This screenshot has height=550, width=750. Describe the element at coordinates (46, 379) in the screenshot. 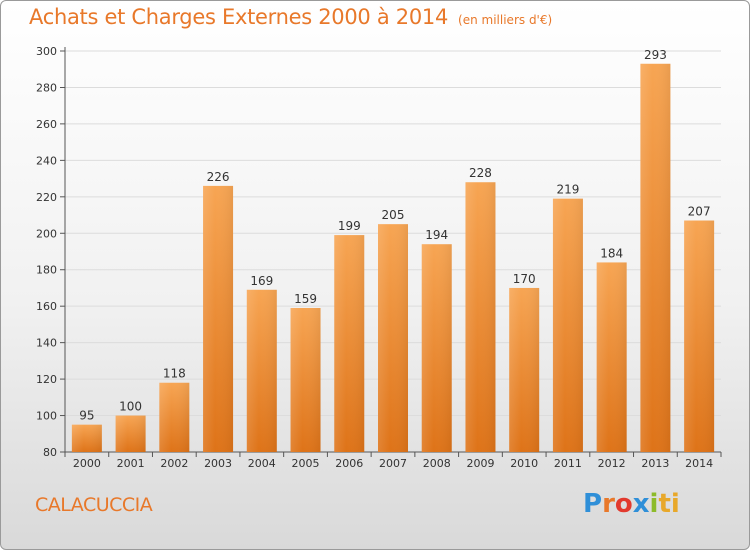

I see `y-tick-label: 120` at that location.